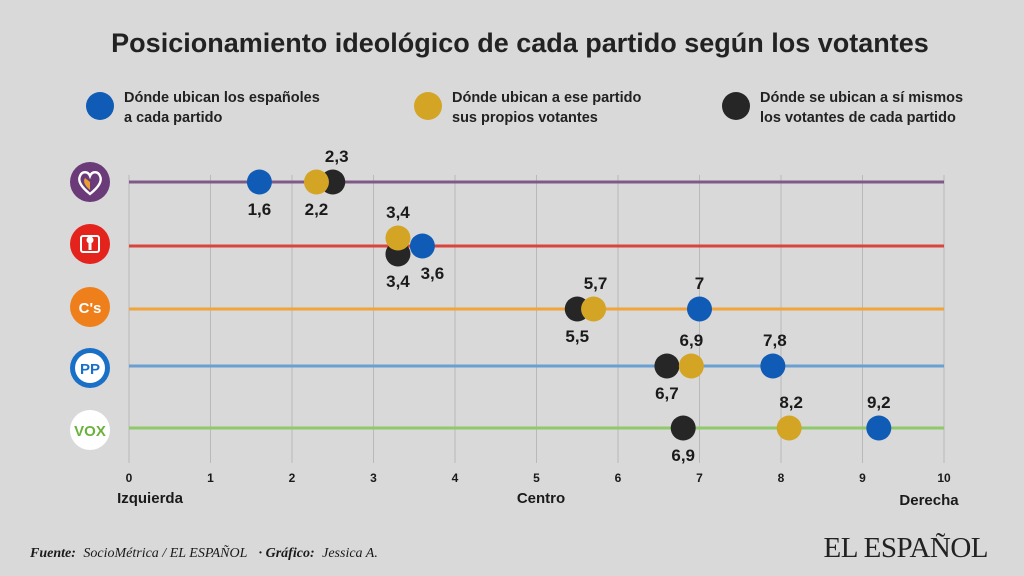  I want to click on point-pp-own_voters, so click(691, 366).